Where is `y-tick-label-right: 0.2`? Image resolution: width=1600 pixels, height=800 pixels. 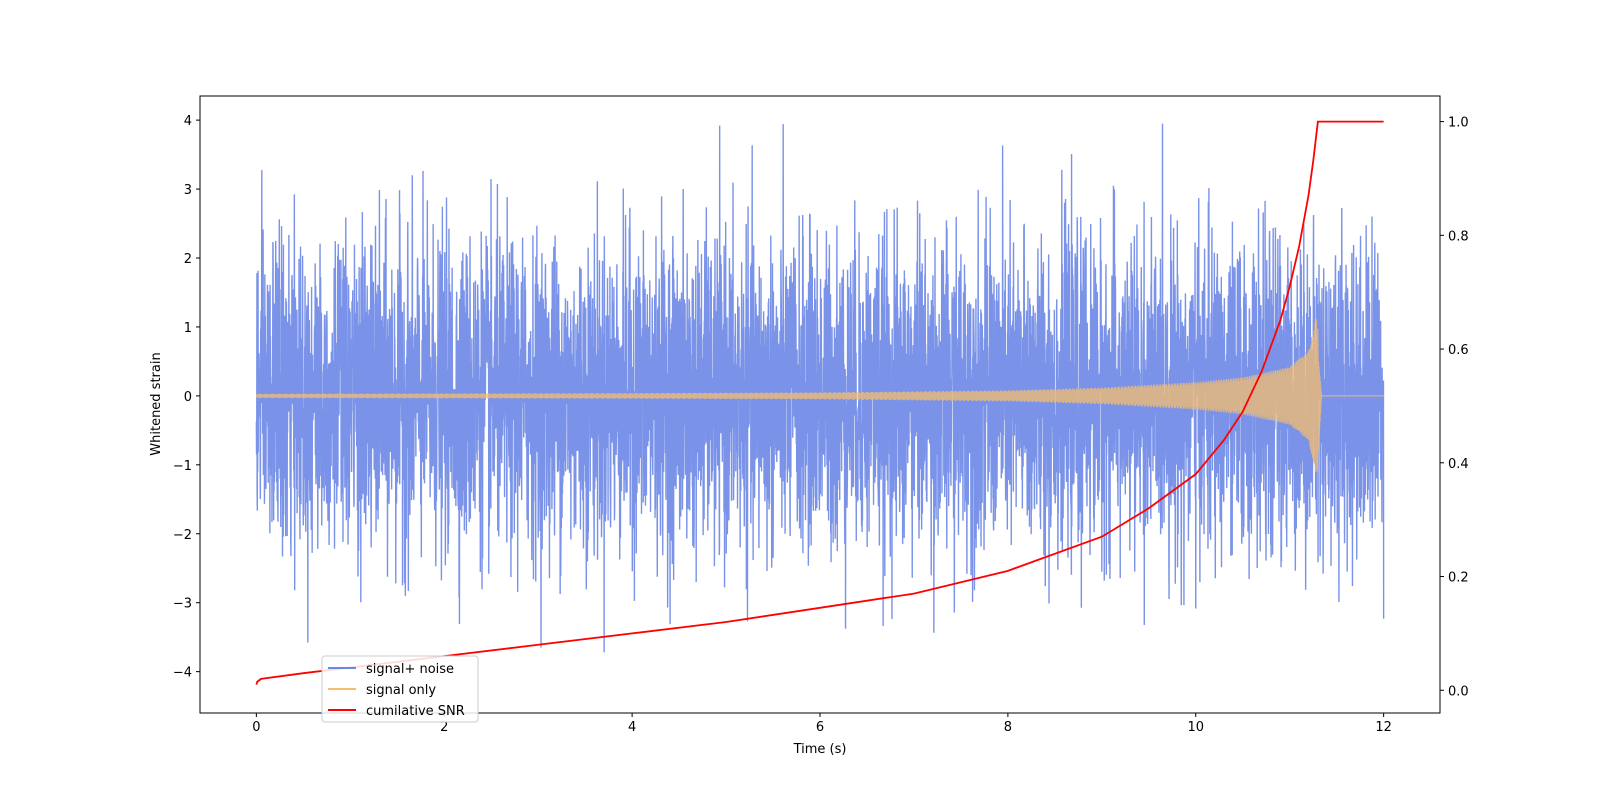 y-tick-label-right: 0.2 is located at coordinates (1458, 578).